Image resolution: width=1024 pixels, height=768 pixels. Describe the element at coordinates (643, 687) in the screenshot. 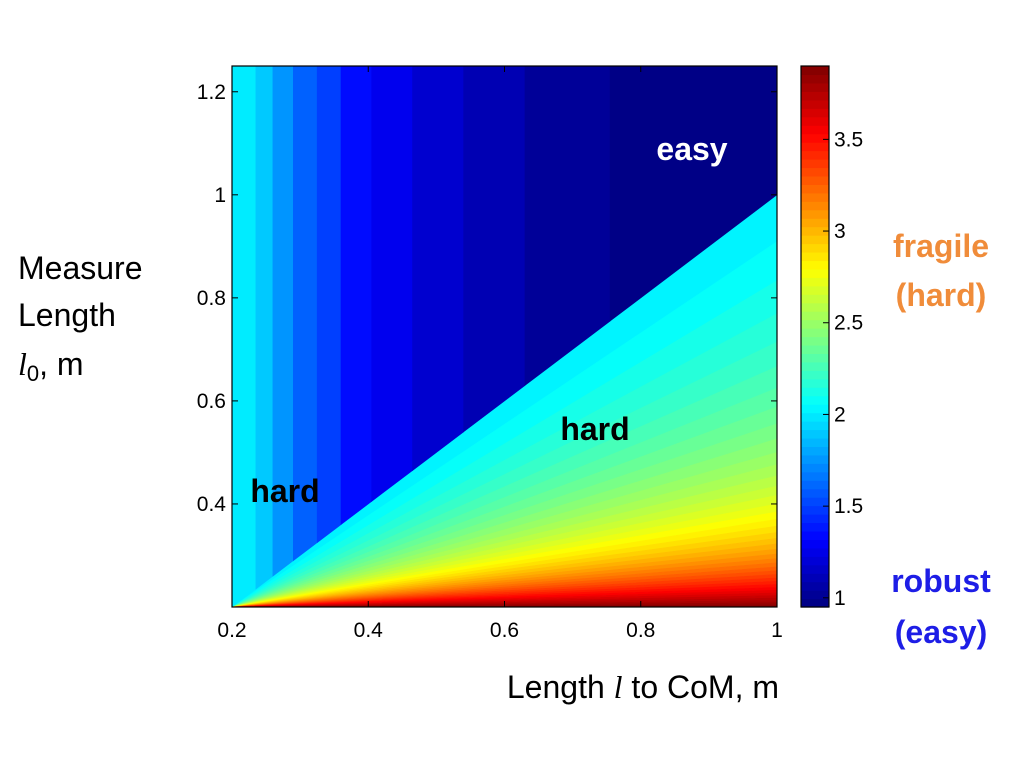

I see `x-axis-label: Length l to CoM, m` at that location.